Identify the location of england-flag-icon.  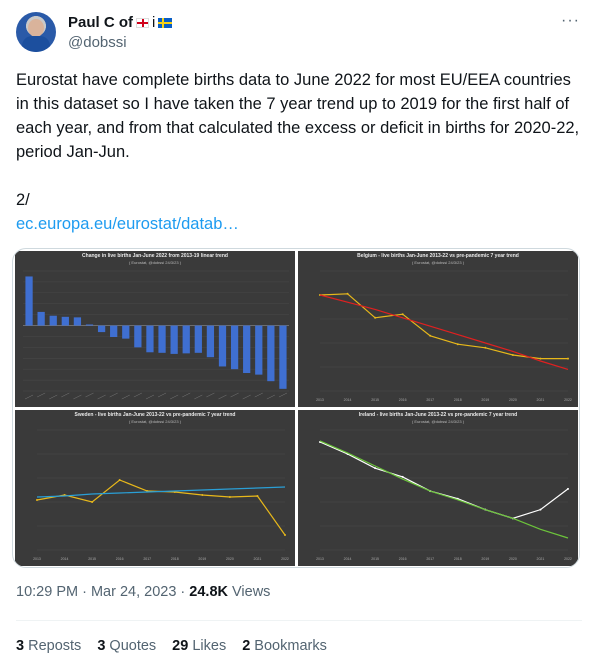
(143, 22).